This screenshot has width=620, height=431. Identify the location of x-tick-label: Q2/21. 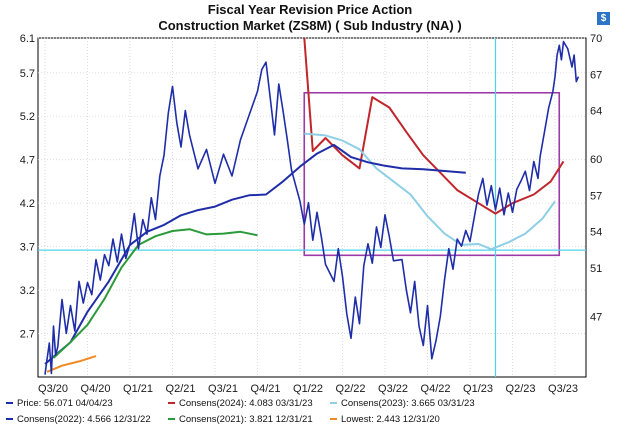
(181, 389).